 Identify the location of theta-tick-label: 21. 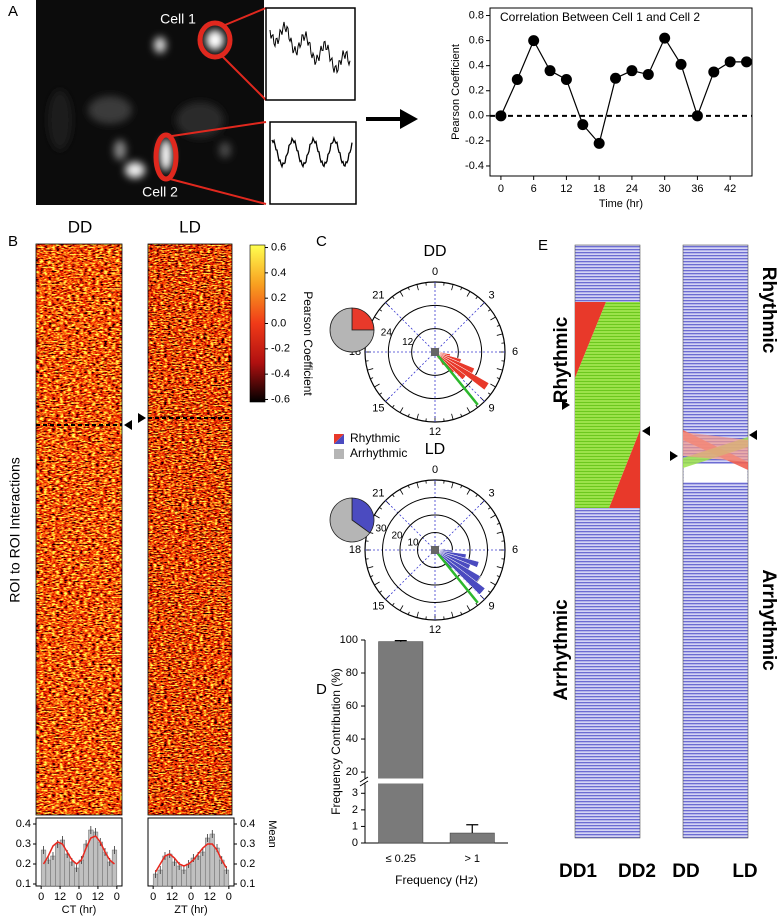
(378, 493).